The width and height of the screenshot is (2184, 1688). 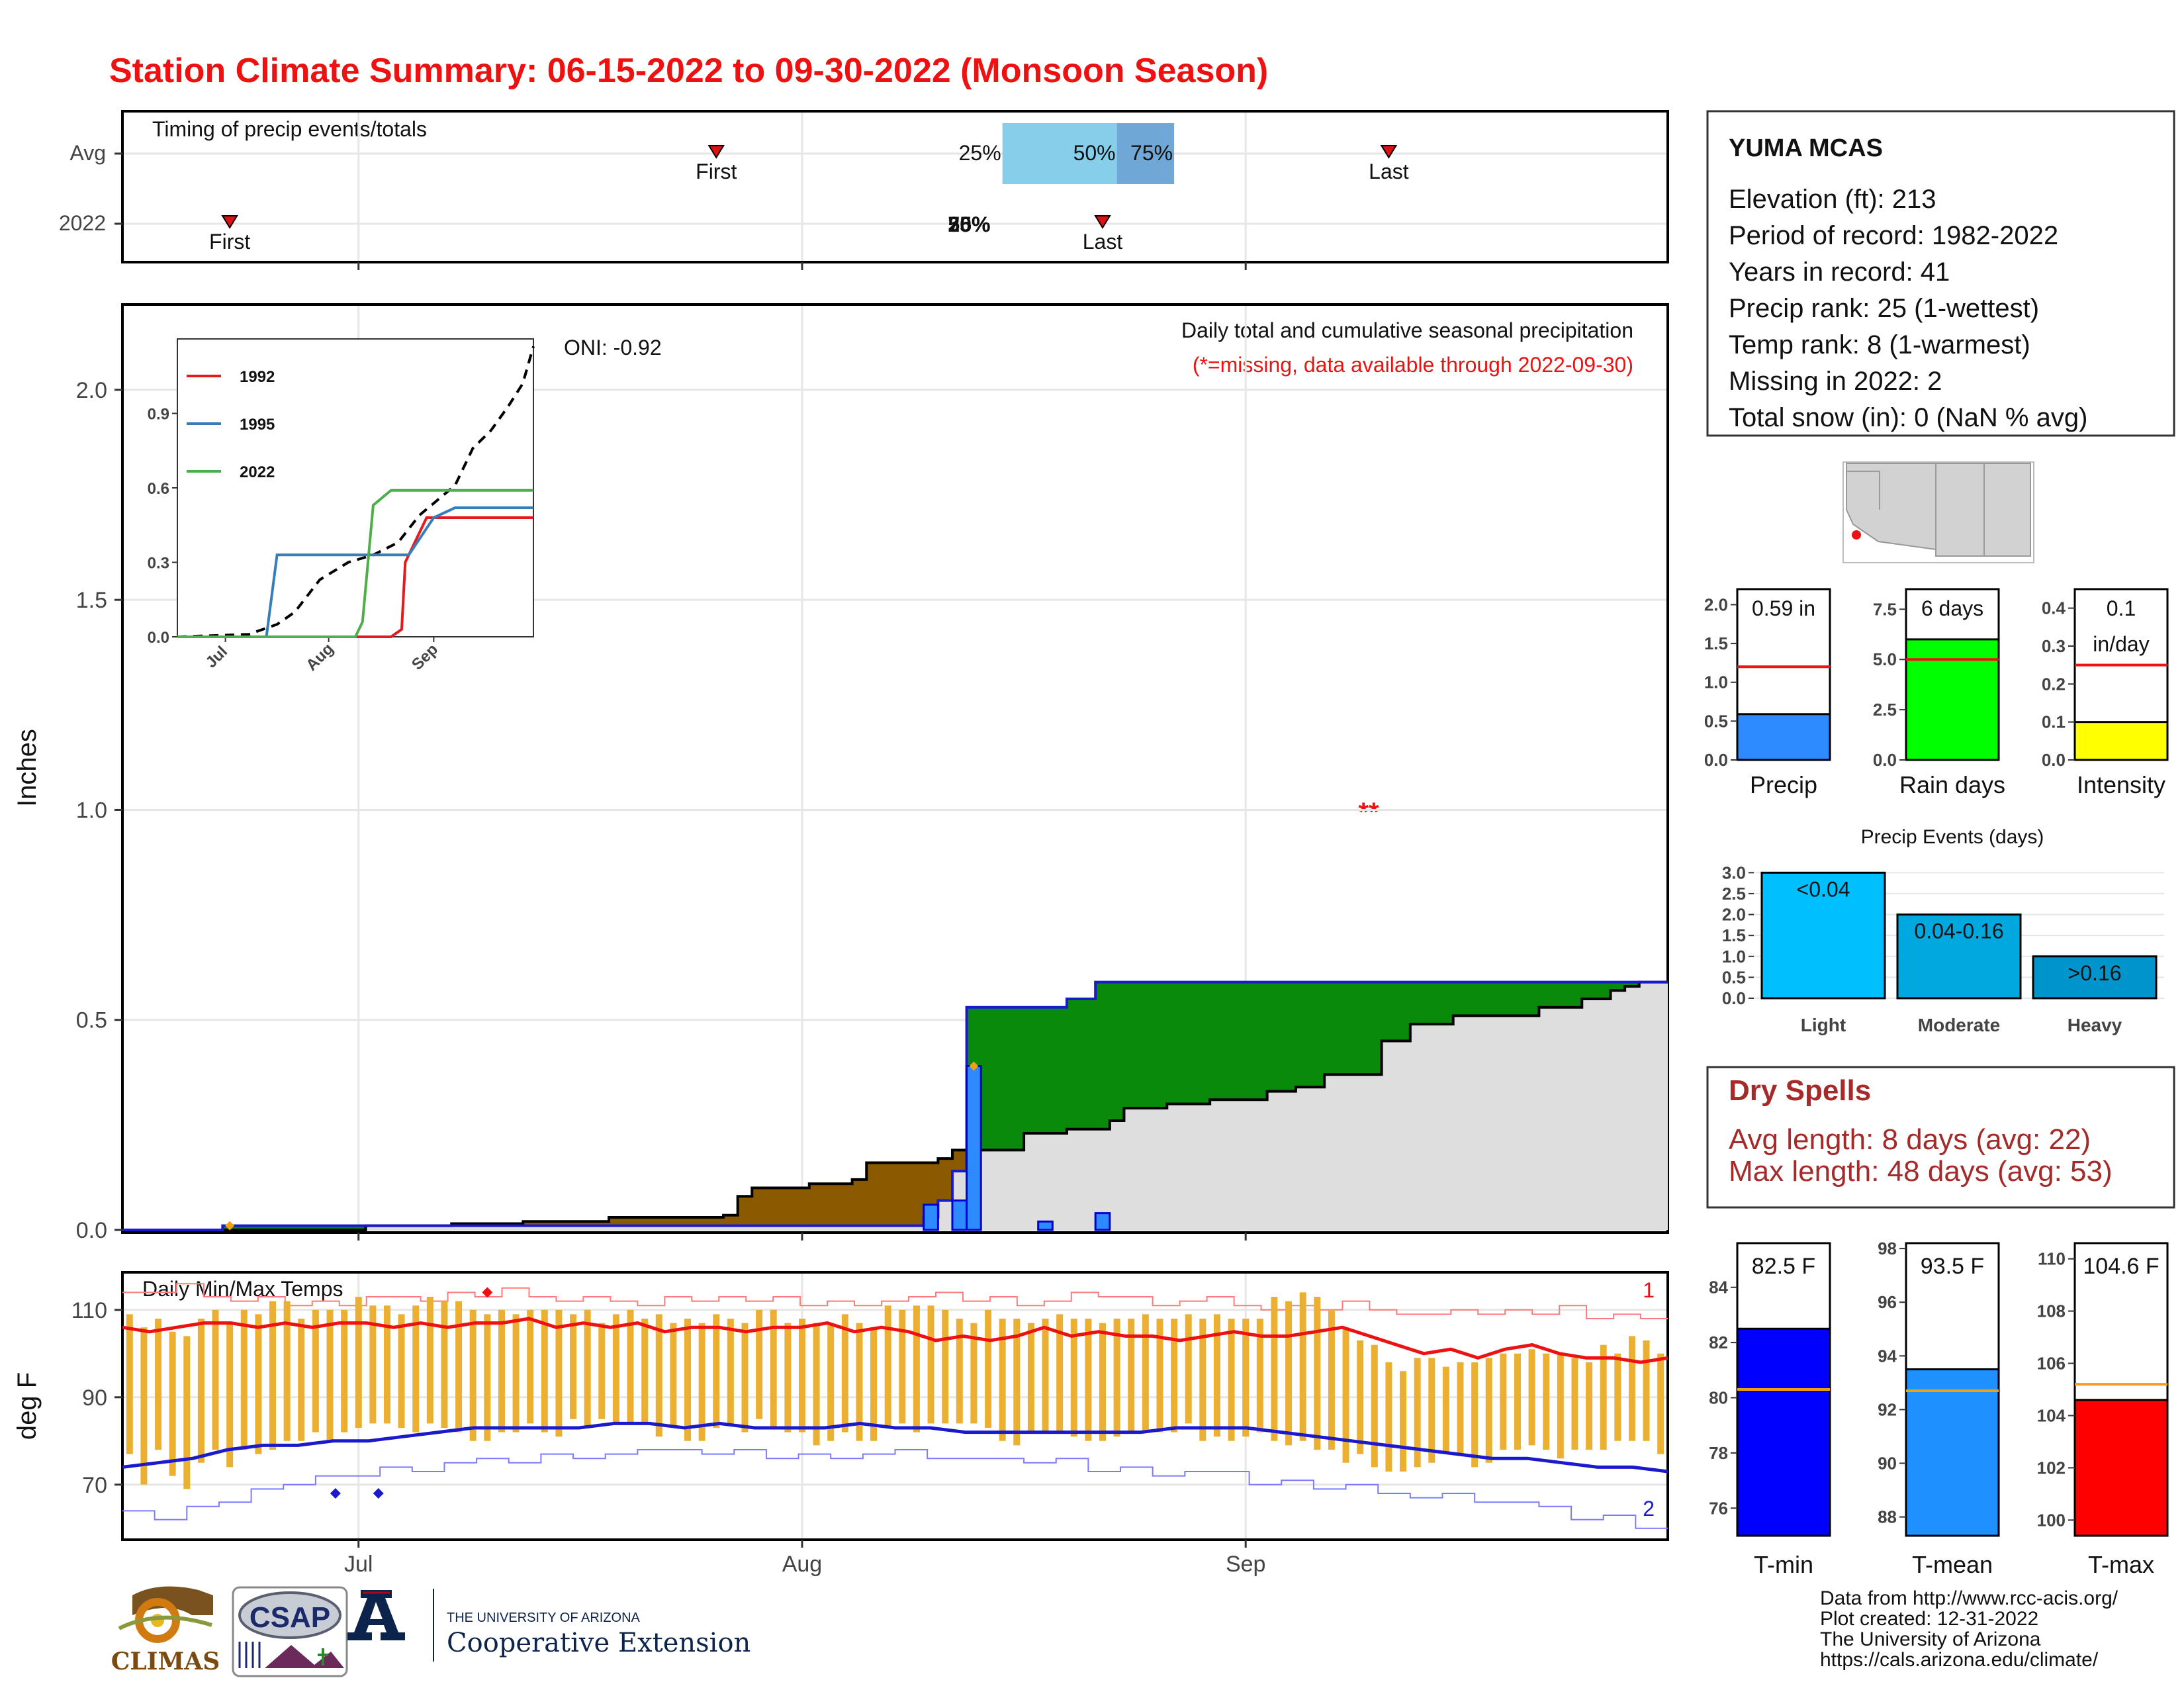 I want to click on events-bar, so click(x=1959, y=957).